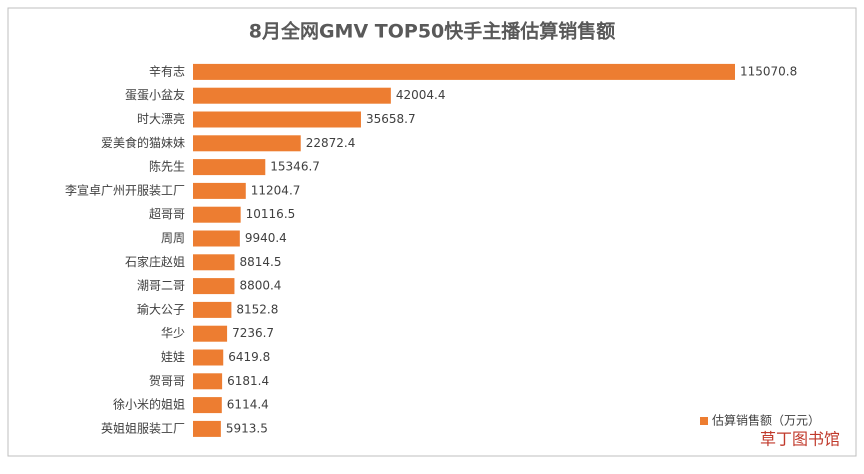 The image size is (864, 474). I want to click on data-label: 8800.4, so click(260, 286).